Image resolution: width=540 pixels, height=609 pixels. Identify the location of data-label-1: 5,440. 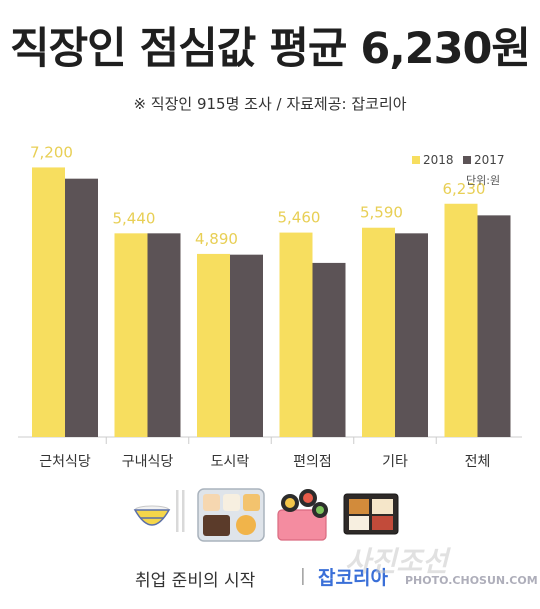
(134, 218).